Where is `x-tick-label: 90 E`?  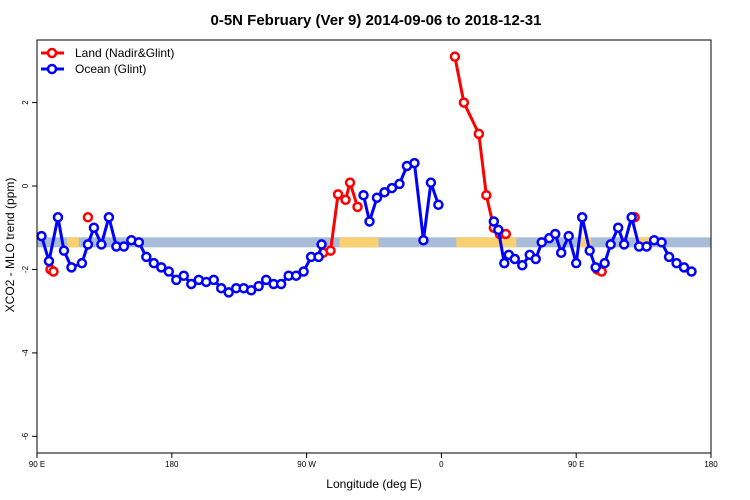
x-tick-label: 90 E is located at coordinates (37, 464).